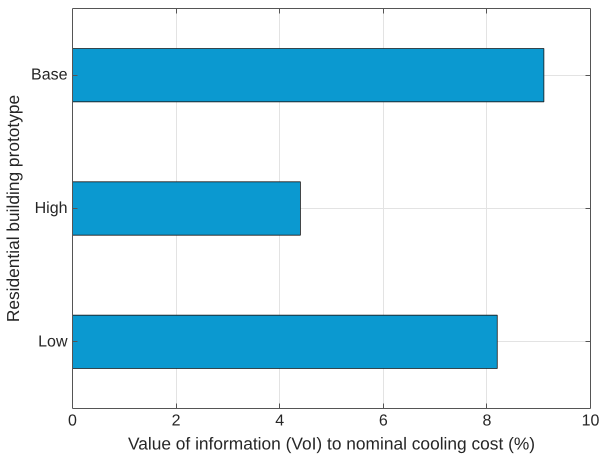  I want to click on y-axis-title: Residential building prototype, so click(13, 208).